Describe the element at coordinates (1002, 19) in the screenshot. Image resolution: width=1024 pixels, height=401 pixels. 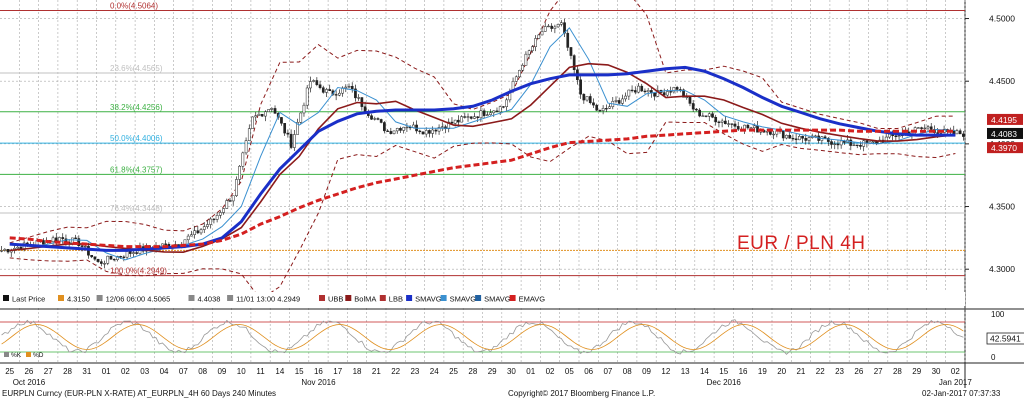
I see `price-tick-label: 4.5000` at that location.